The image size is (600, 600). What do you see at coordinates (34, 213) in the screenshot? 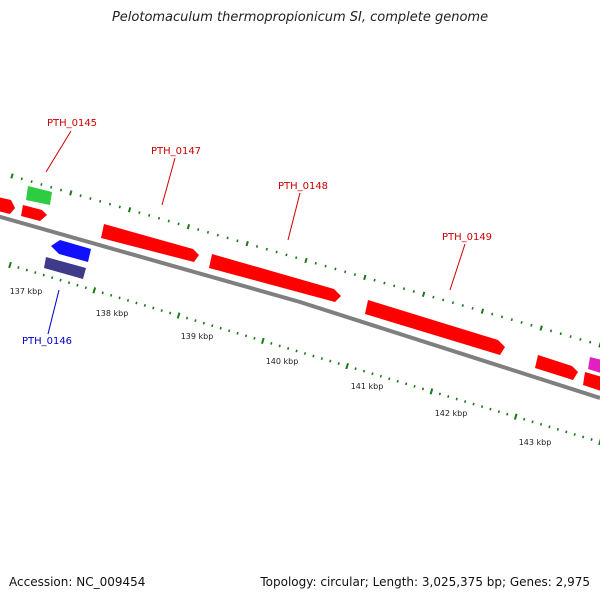
I see `gene-small-red` at bounding box center [34, 213].